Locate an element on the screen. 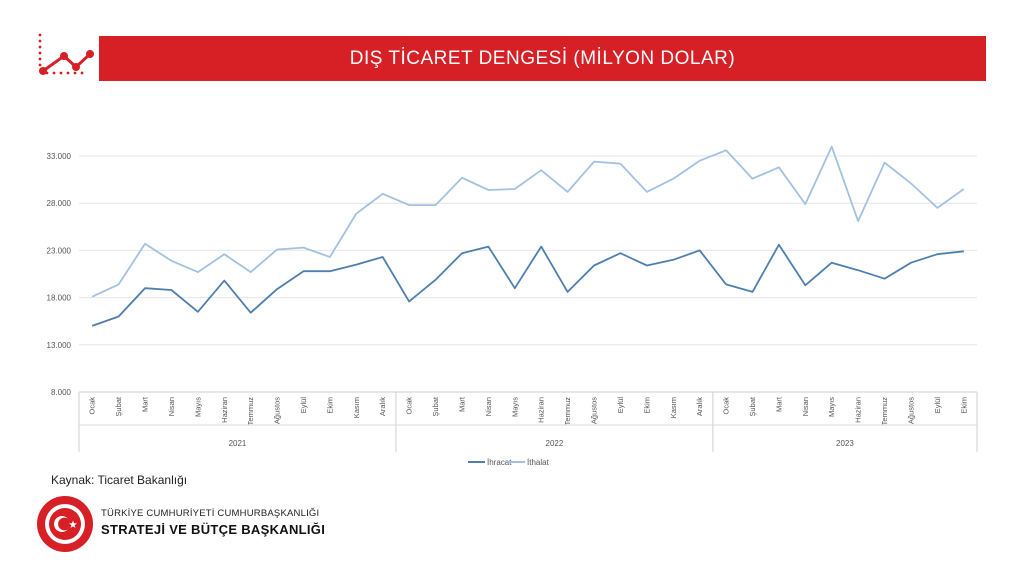 This screenshot has height=576, width=1024. year-label: 2021 is located at coordinates (238, 443).